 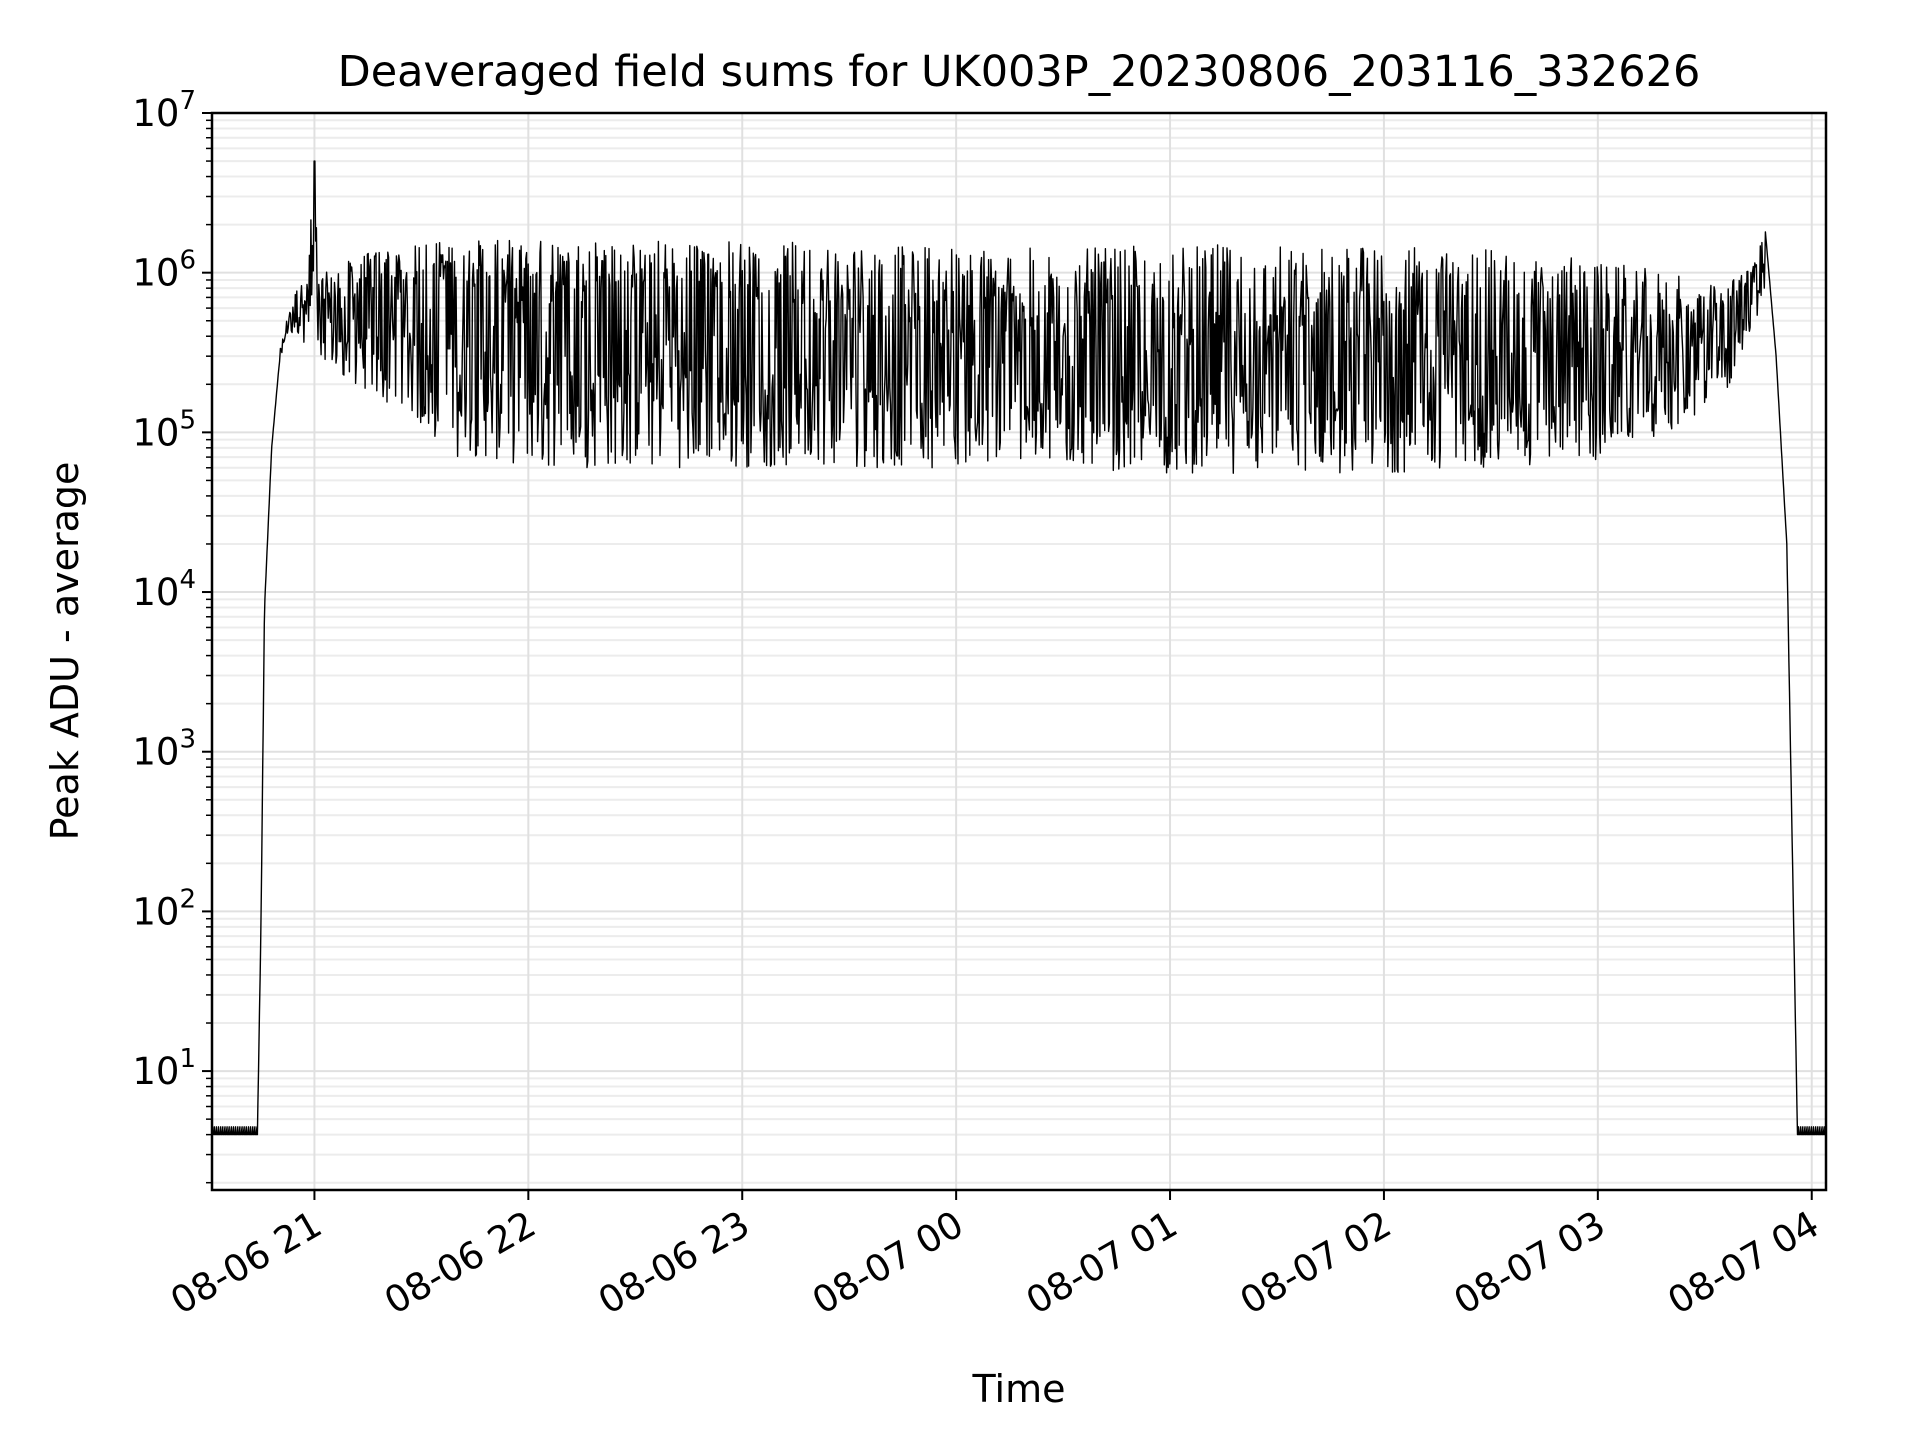 What do you see at coordinates (1019, 1389) in the screenshot?
I see `x-axis-label: Time` at bounding box center [1019, 1389].